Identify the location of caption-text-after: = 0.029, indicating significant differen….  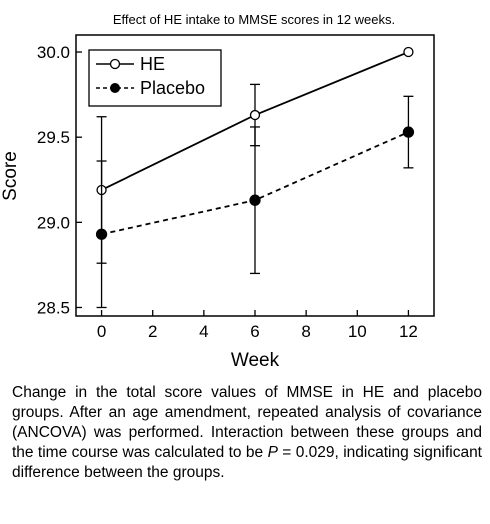
(247, 462).